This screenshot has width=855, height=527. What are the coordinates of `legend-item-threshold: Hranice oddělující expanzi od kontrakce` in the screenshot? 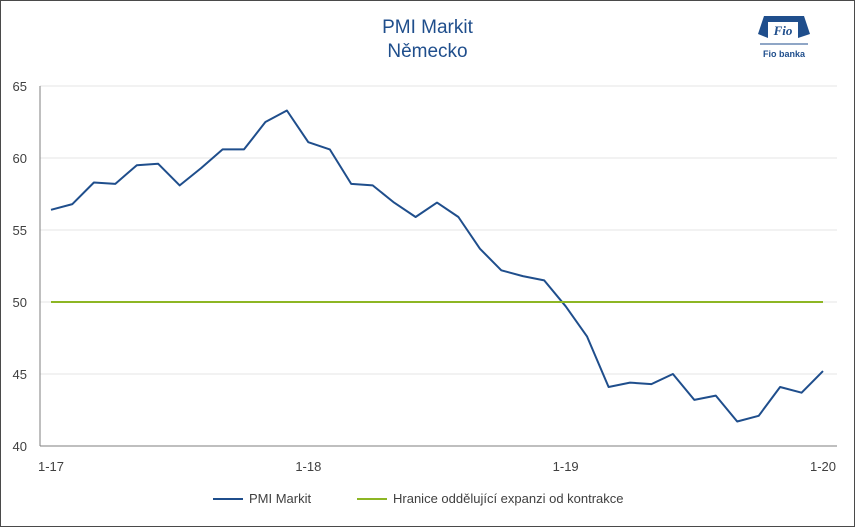 It's located at (490, 498).